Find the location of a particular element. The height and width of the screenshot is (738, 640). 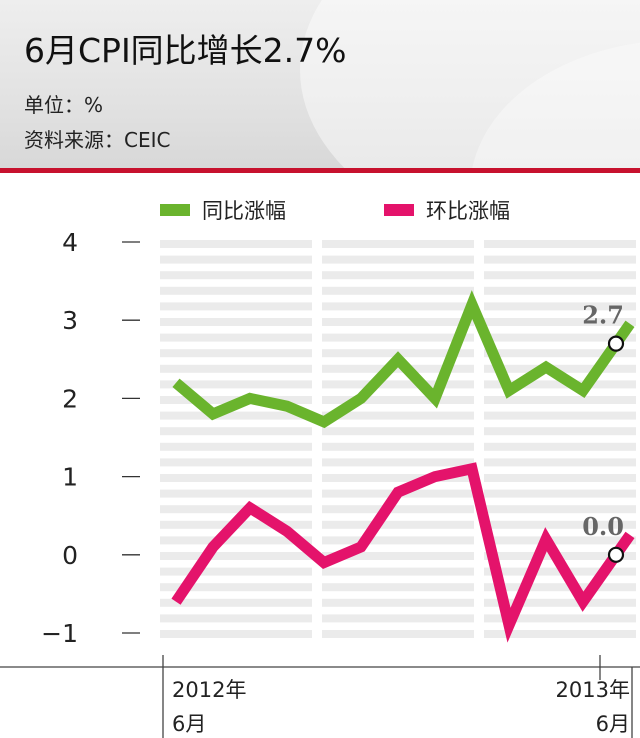

series-end-markers: 2.7 0.0 is located at coordinates (603, 432).